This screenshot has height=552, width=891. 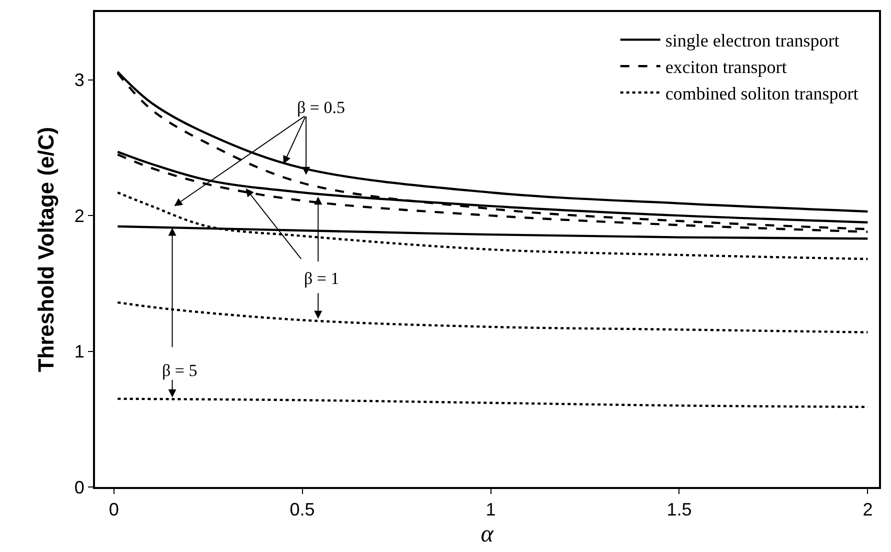 I want to click on x-tick-label: 1, so click(x=491, y=510).